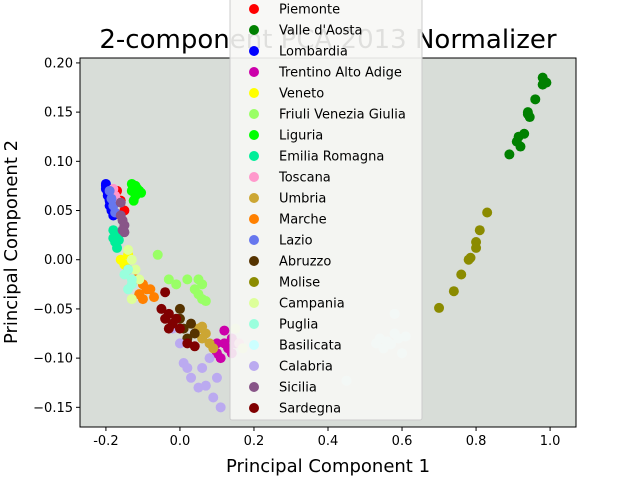 The height and width of the screenshot is (480, 640). I want to click on series-molise, so click(463, 260).